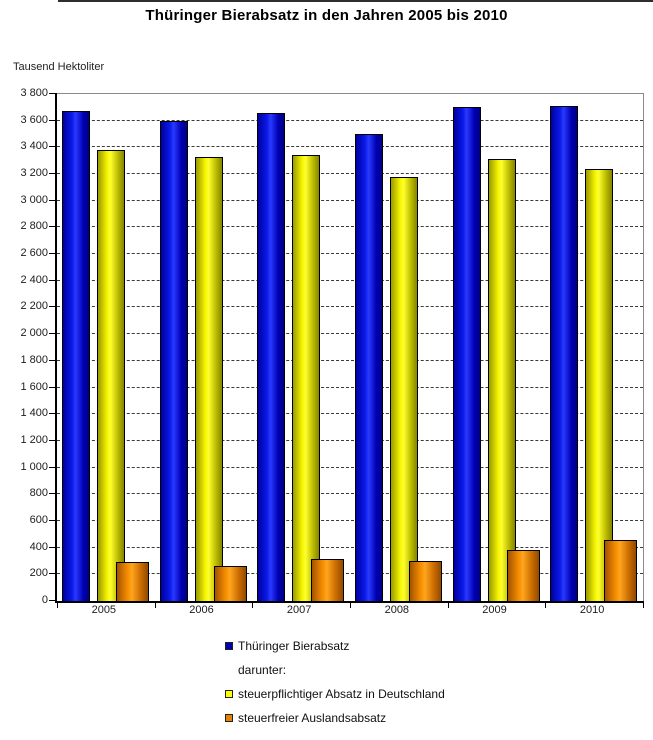 This screenshot has width=653, height=740. What do you see at coordinates (299, 610) in the screenshot?
I see `x-tick-label-2007: 2007` at bounding box center [299, 610].